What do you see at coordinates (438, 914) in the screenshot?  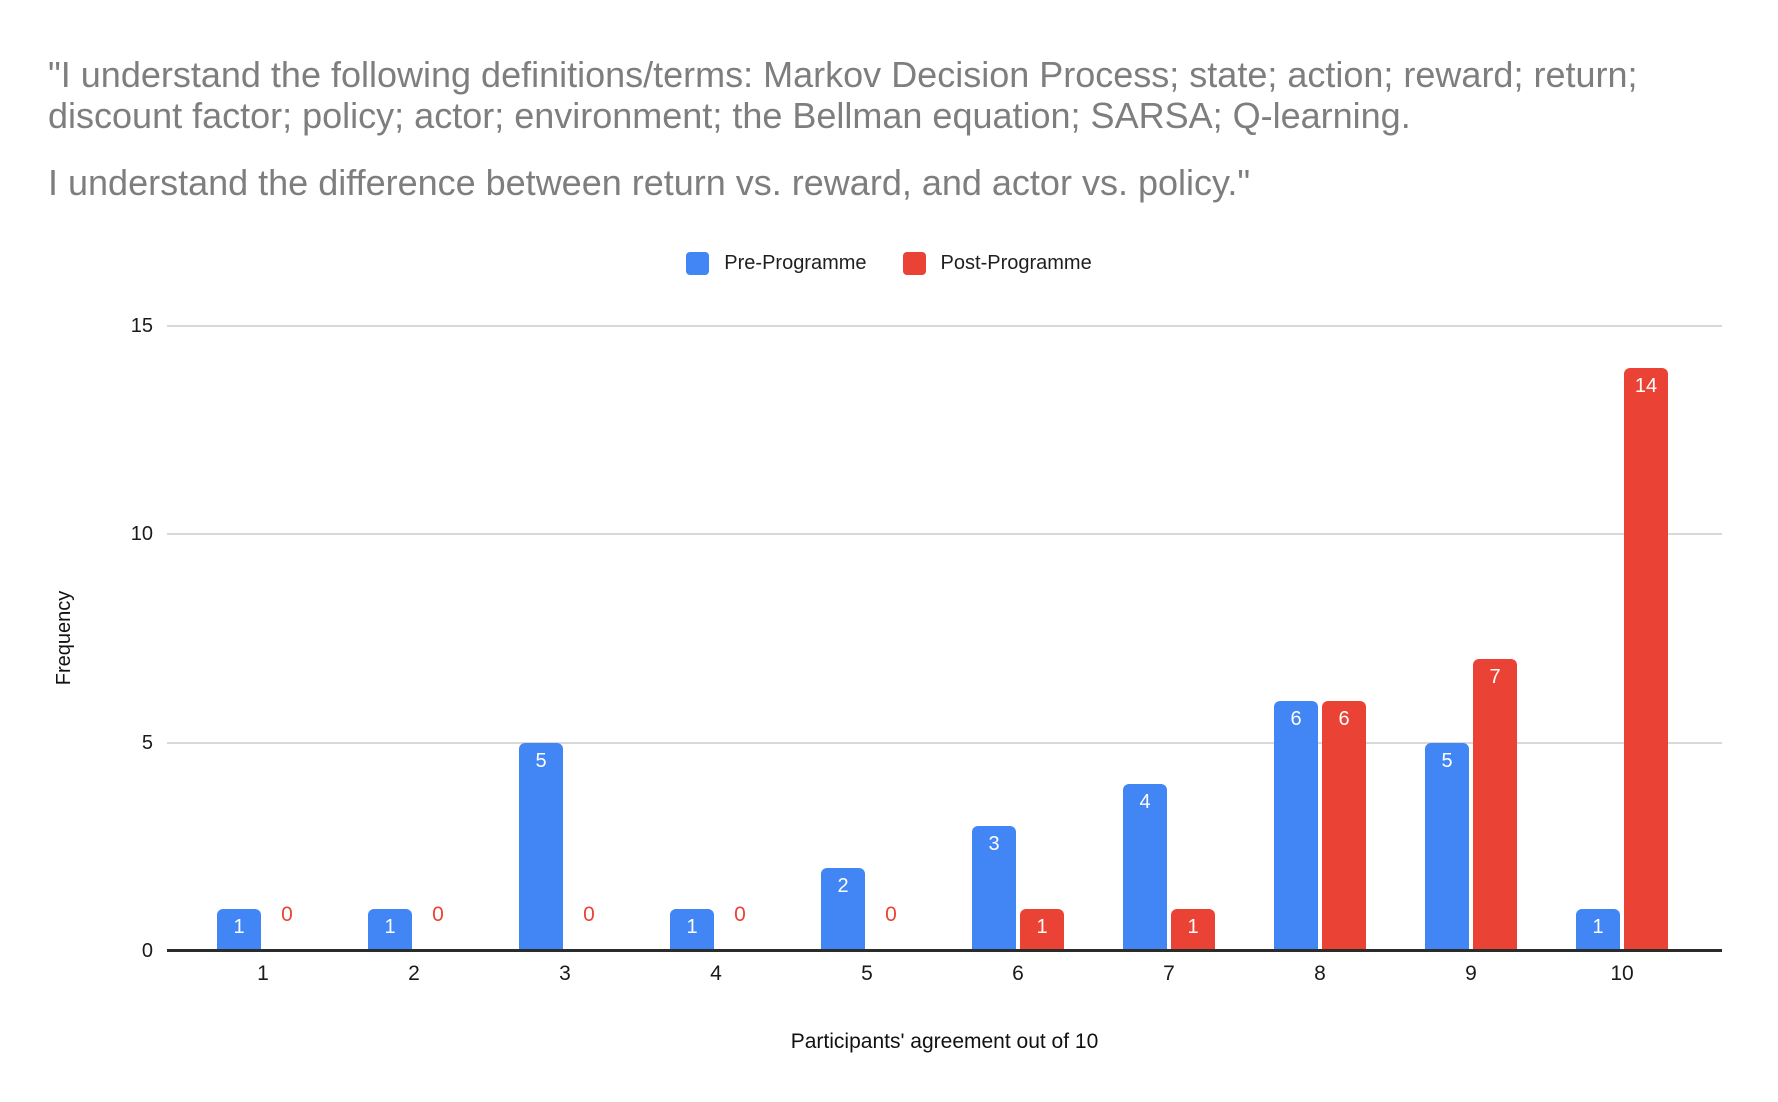 I see `zero-value-label-post-programme-2: 0` at bounding box center [438, 914].